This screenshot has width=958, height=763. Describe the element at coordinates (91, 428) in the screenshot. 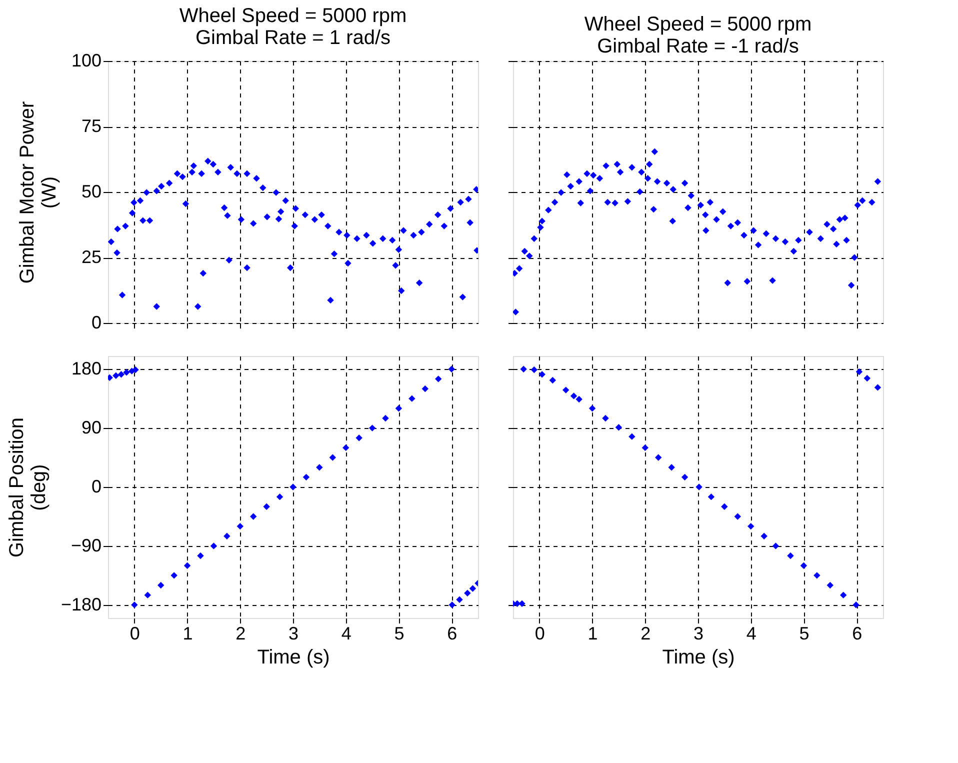

I see `y-tick-label: 90` at that location.